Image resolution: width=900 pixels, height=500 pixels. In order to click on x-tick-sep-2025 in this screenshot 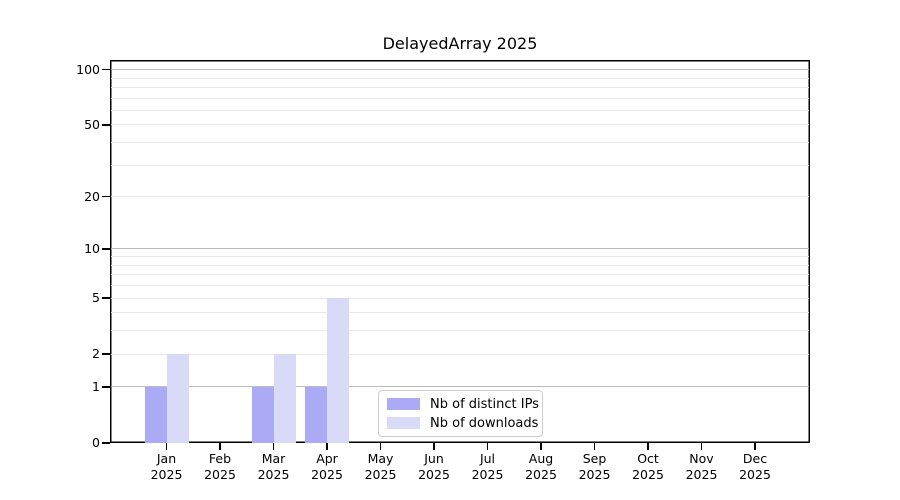, I will do `click(594, 446)`.